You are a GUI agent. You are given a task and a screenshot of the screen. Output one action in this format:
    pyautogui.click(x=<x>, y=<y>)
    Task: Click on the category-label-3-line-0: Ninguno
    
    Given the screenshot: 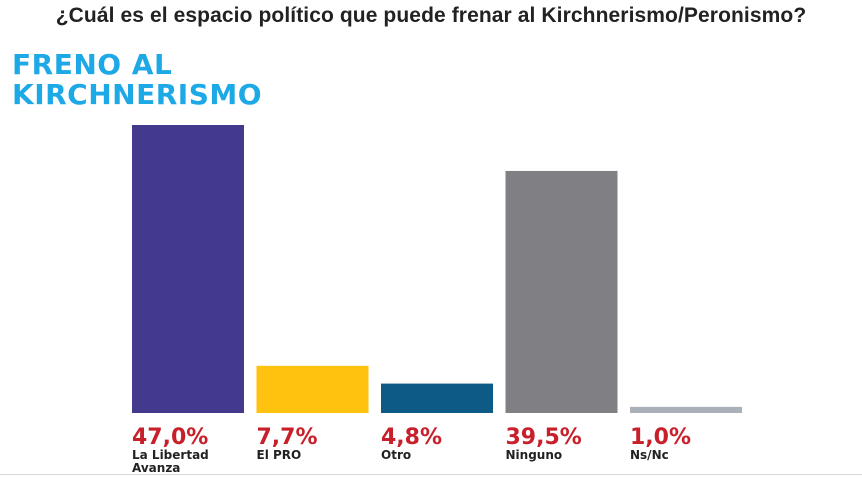 What is the action you would take?
    pyautogui.click(x=534, y=455)
    